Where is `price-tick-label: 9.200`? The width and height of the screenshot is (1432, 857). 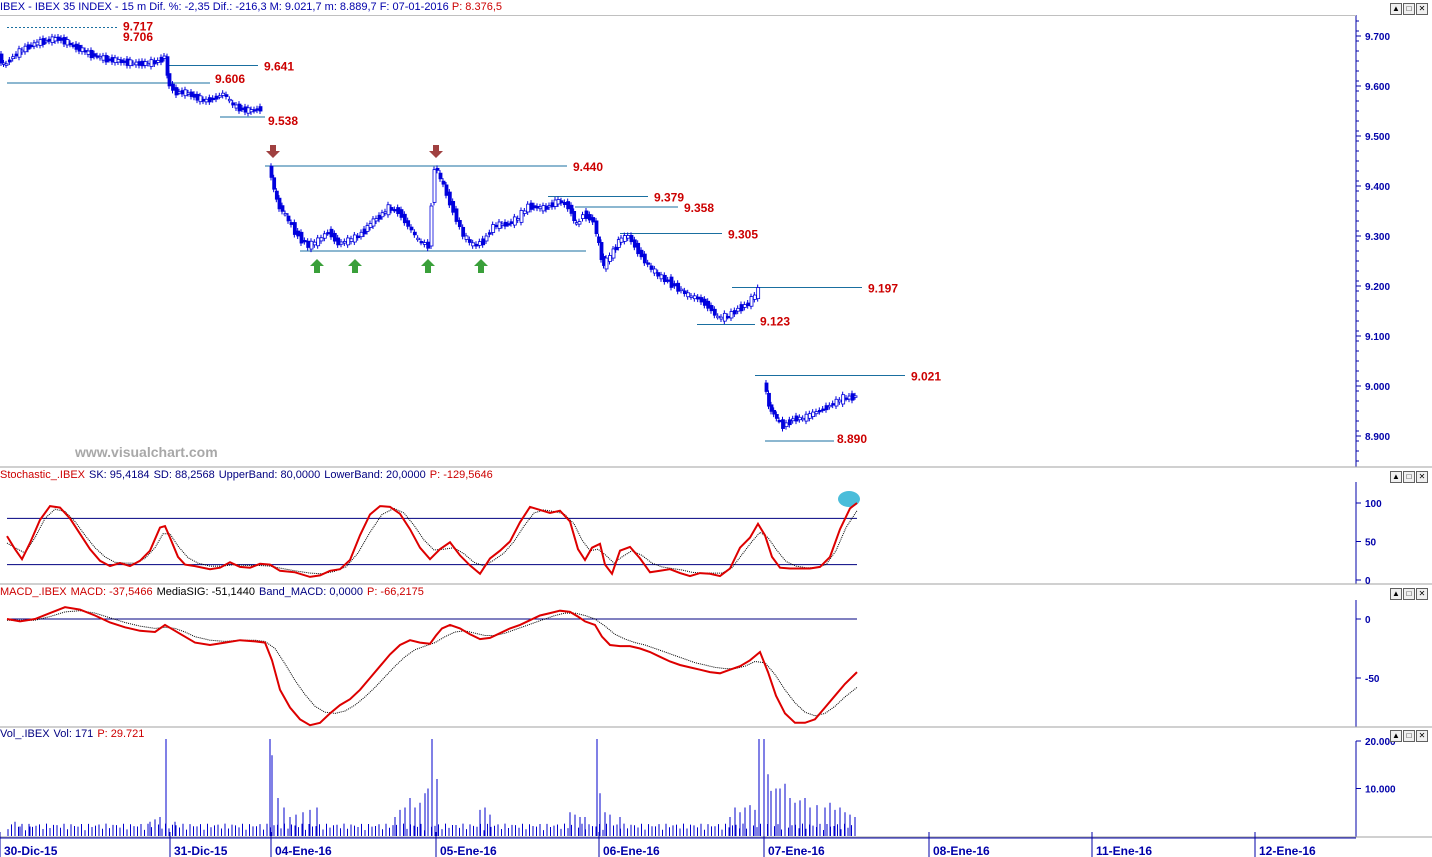
price-tick-label: 9.200 is located at coordinates (1377, 287).